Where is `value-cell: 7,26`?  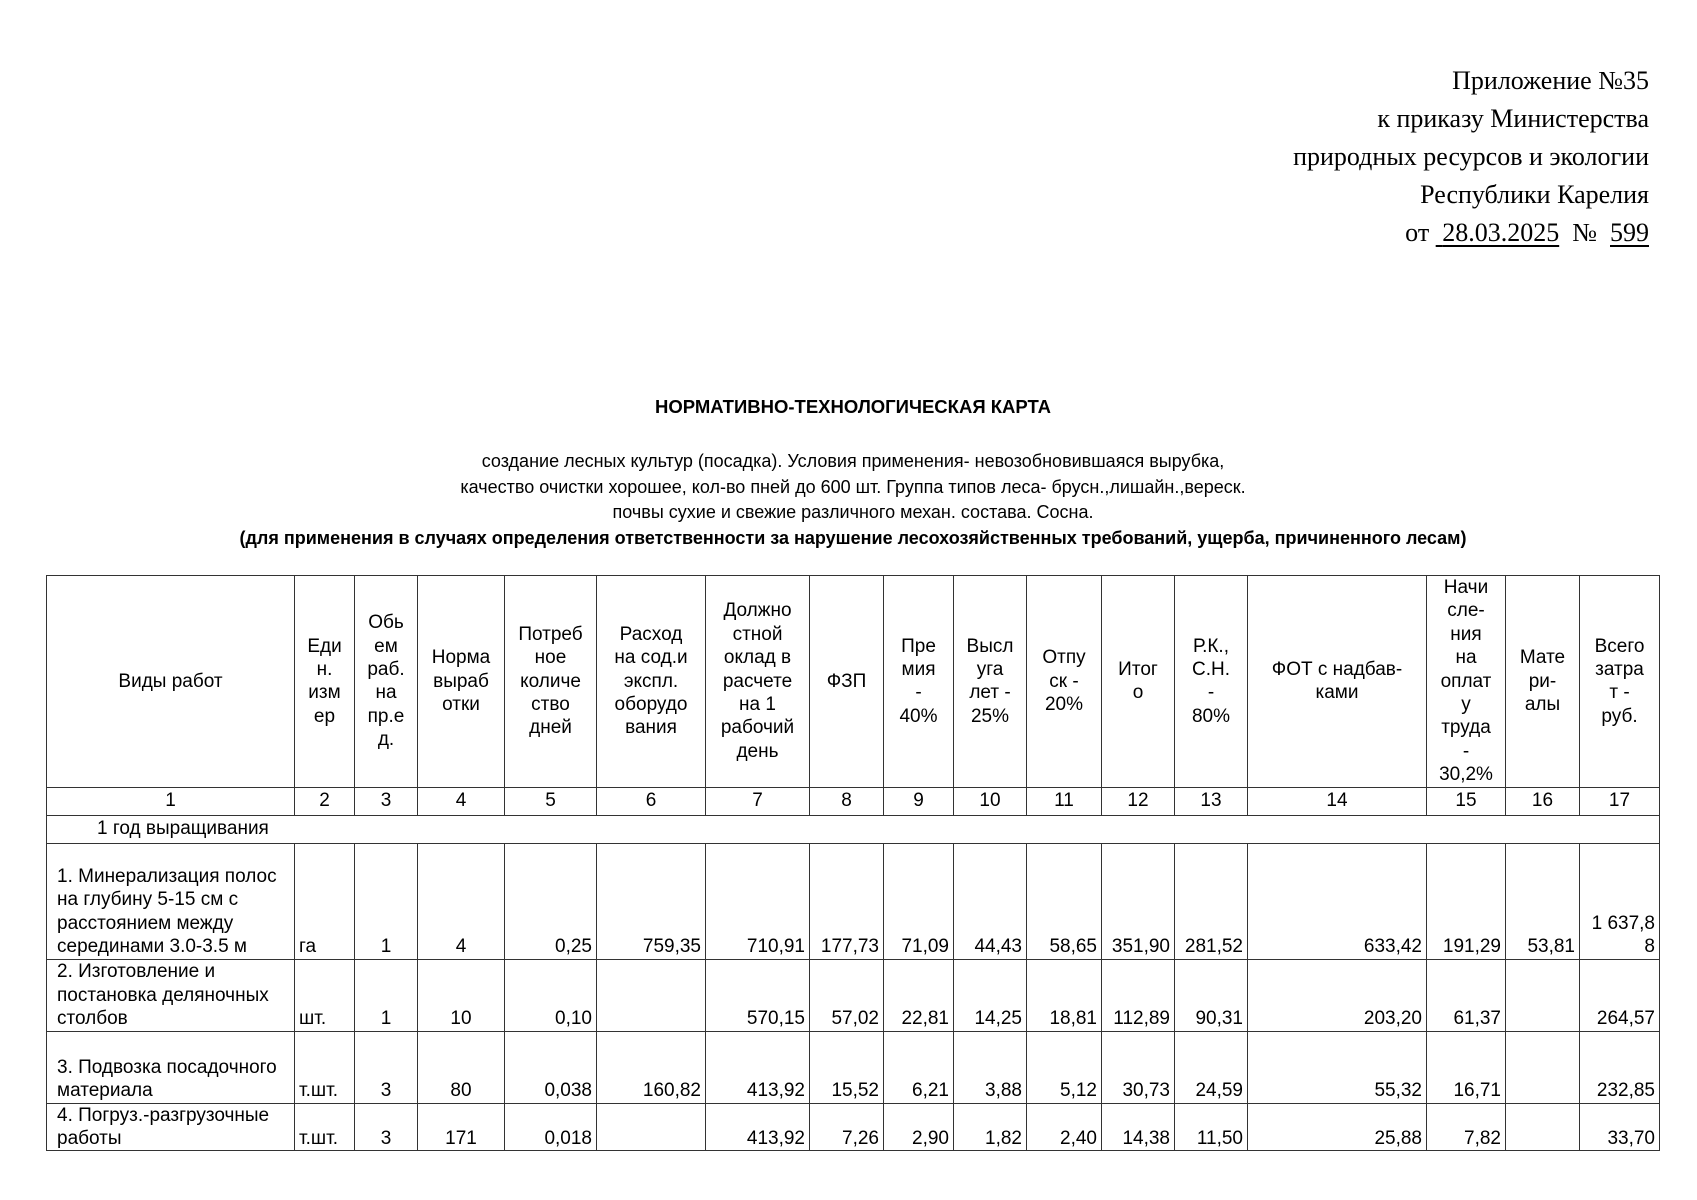
value-cell: 7,26 is located at coordinates (846, 1127).